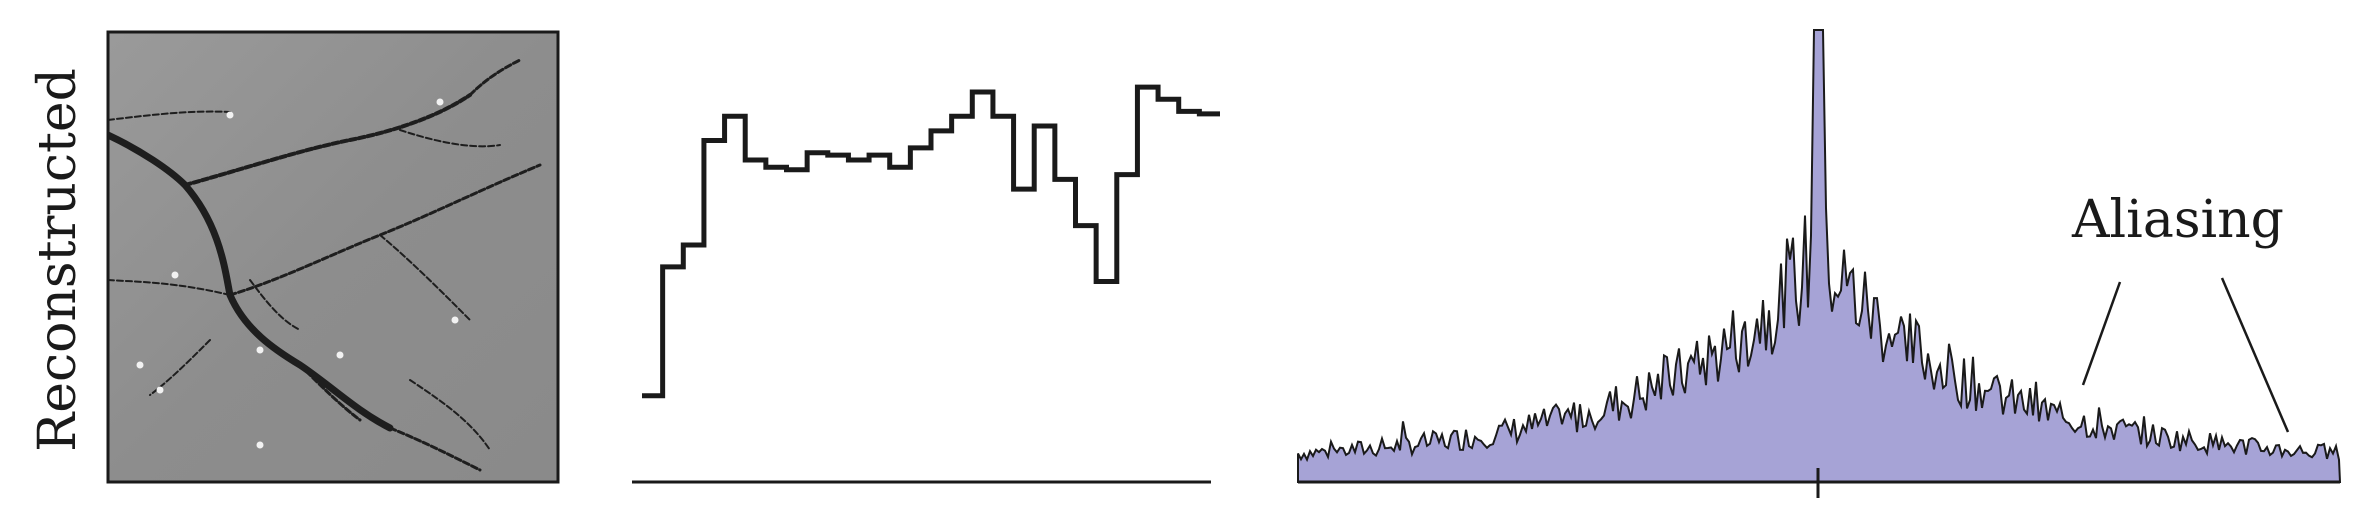  What do you see at coordinates (2101, 333) in the screenshot?
I see `aliasing-pointer-left` at bounding box center [2101, 333].